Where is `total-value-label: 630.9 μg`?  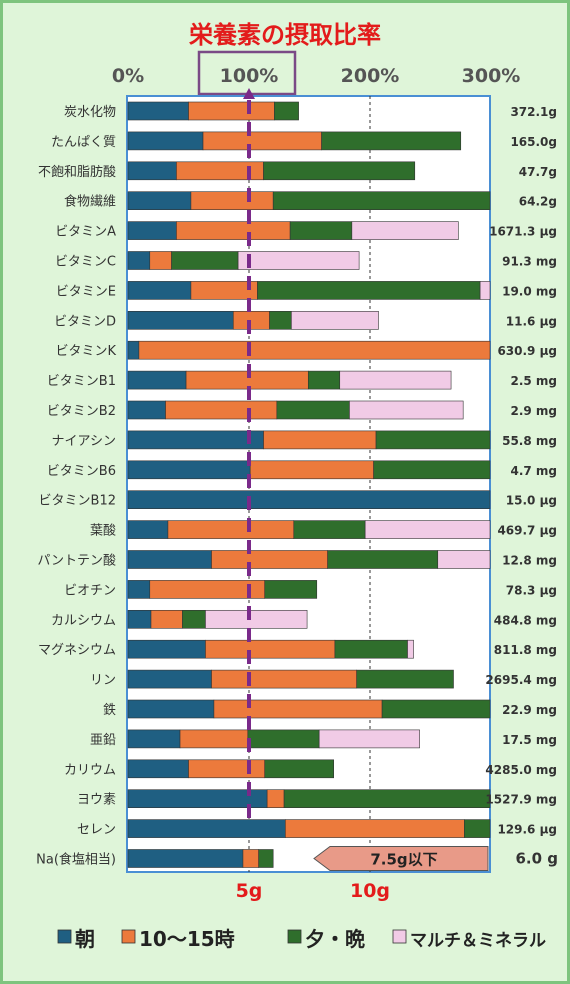 total-value-label: 630.9 μg is located at coordinates (527, 351).